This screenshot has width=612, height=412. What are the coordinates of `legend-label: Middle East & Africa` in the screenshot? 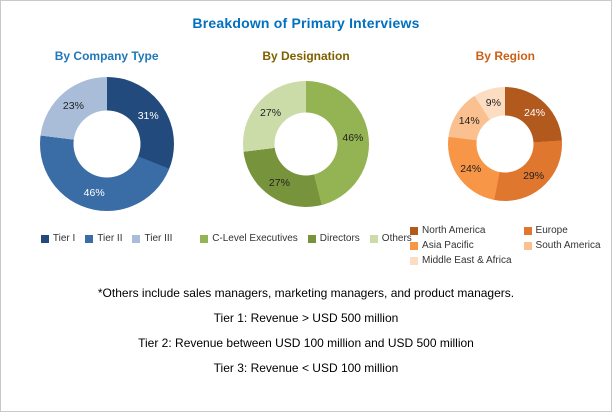 It's located at (467, 260).